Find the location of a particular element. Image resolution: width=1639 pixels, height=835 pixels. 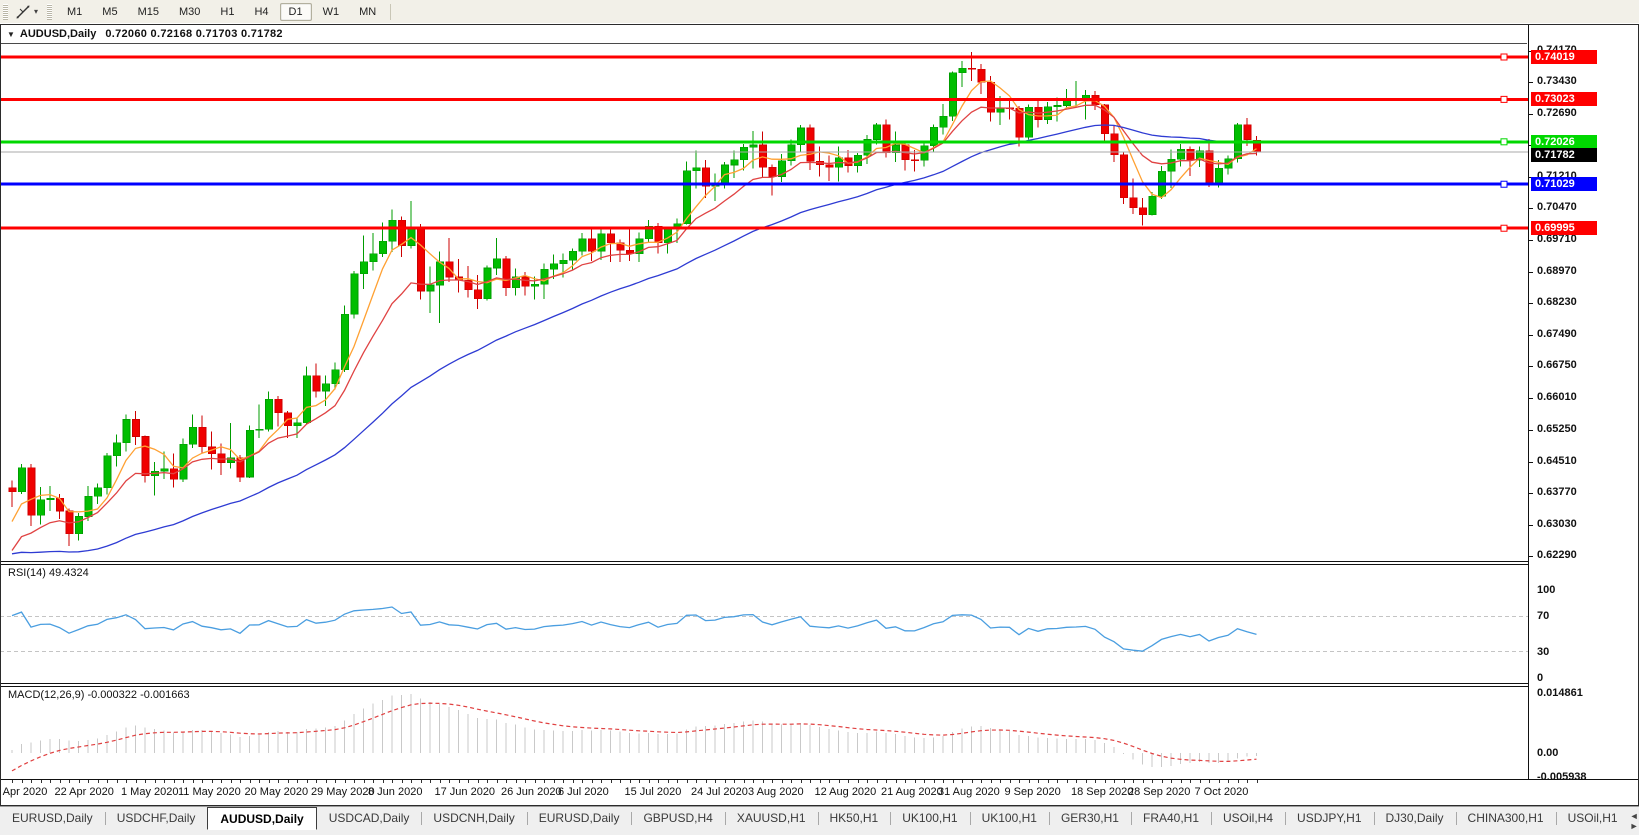

timeframe-button-w1: W1 is located at coordinates (331, 12).